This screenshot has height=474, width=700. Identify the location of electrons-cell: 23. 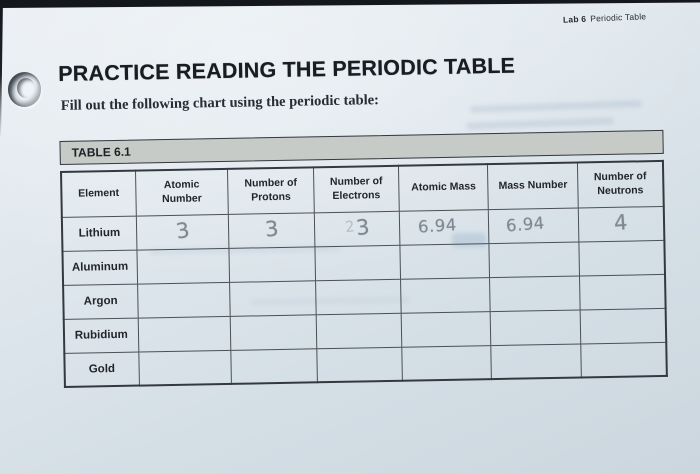
(357, 228).